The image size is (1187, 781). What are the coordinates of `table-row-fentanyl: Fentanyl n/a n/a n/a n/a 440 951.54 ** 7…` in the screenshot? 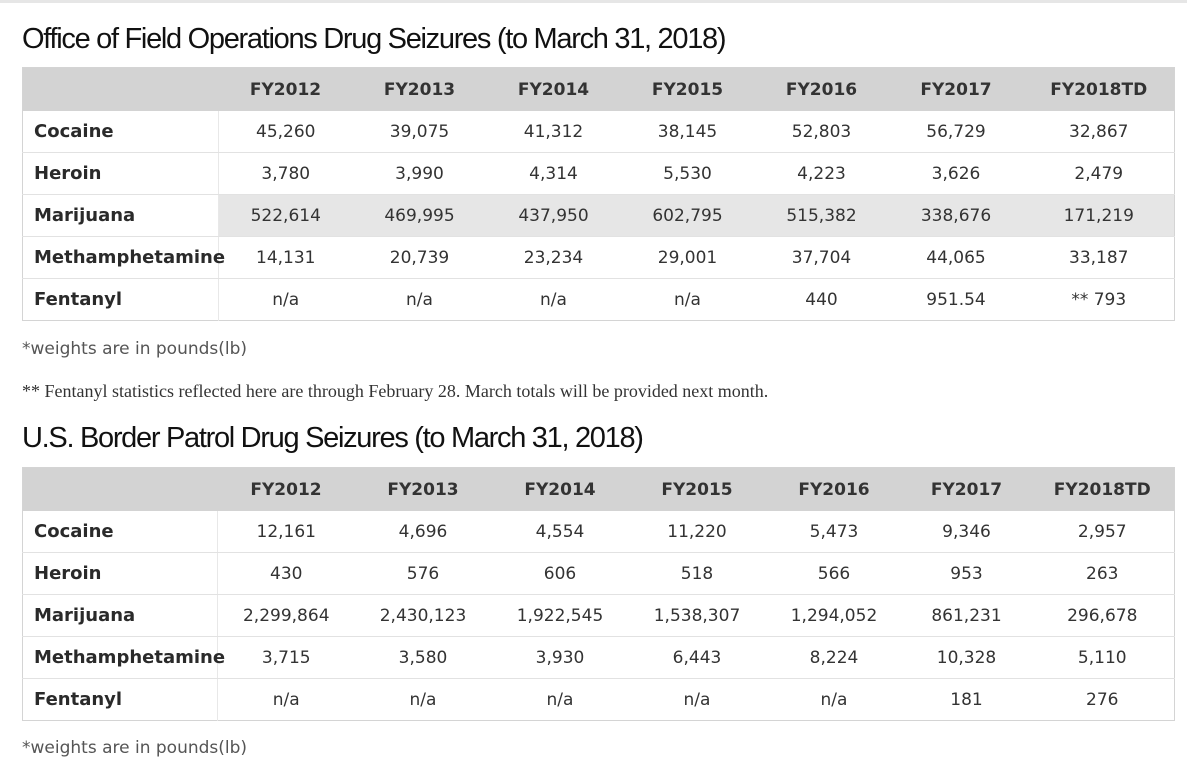 It's located at (598, 299).